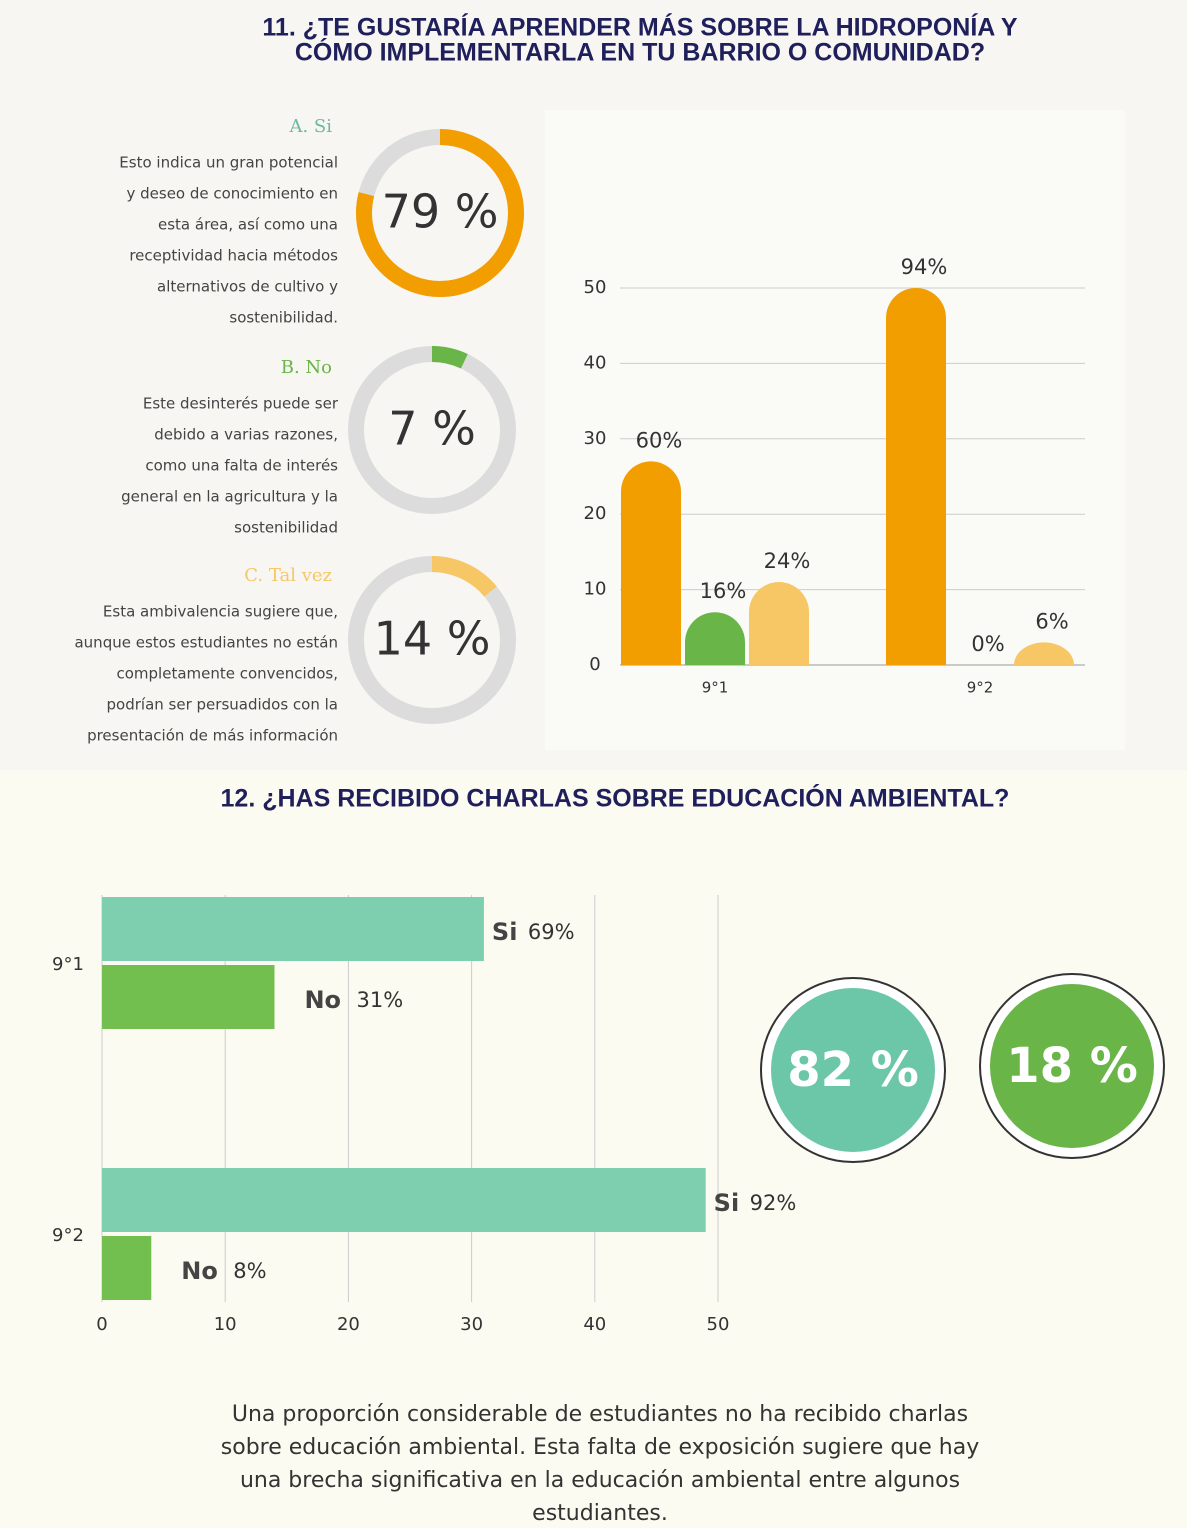  Describe the element at coordinates (773, 1203) in the screenshot. I see `value-label: 92%` at that location.